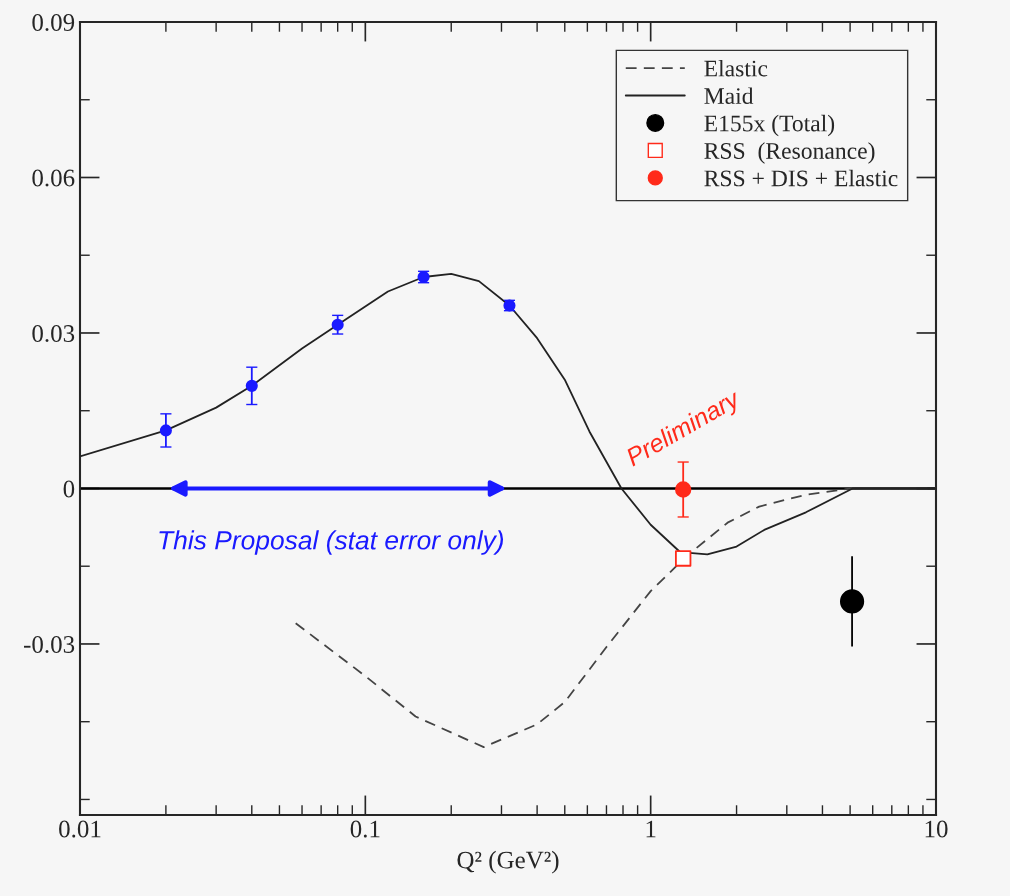  Describe the element at coordinates (69, 489) in the screenshot. I see `y-tick-label: 0` at that location.